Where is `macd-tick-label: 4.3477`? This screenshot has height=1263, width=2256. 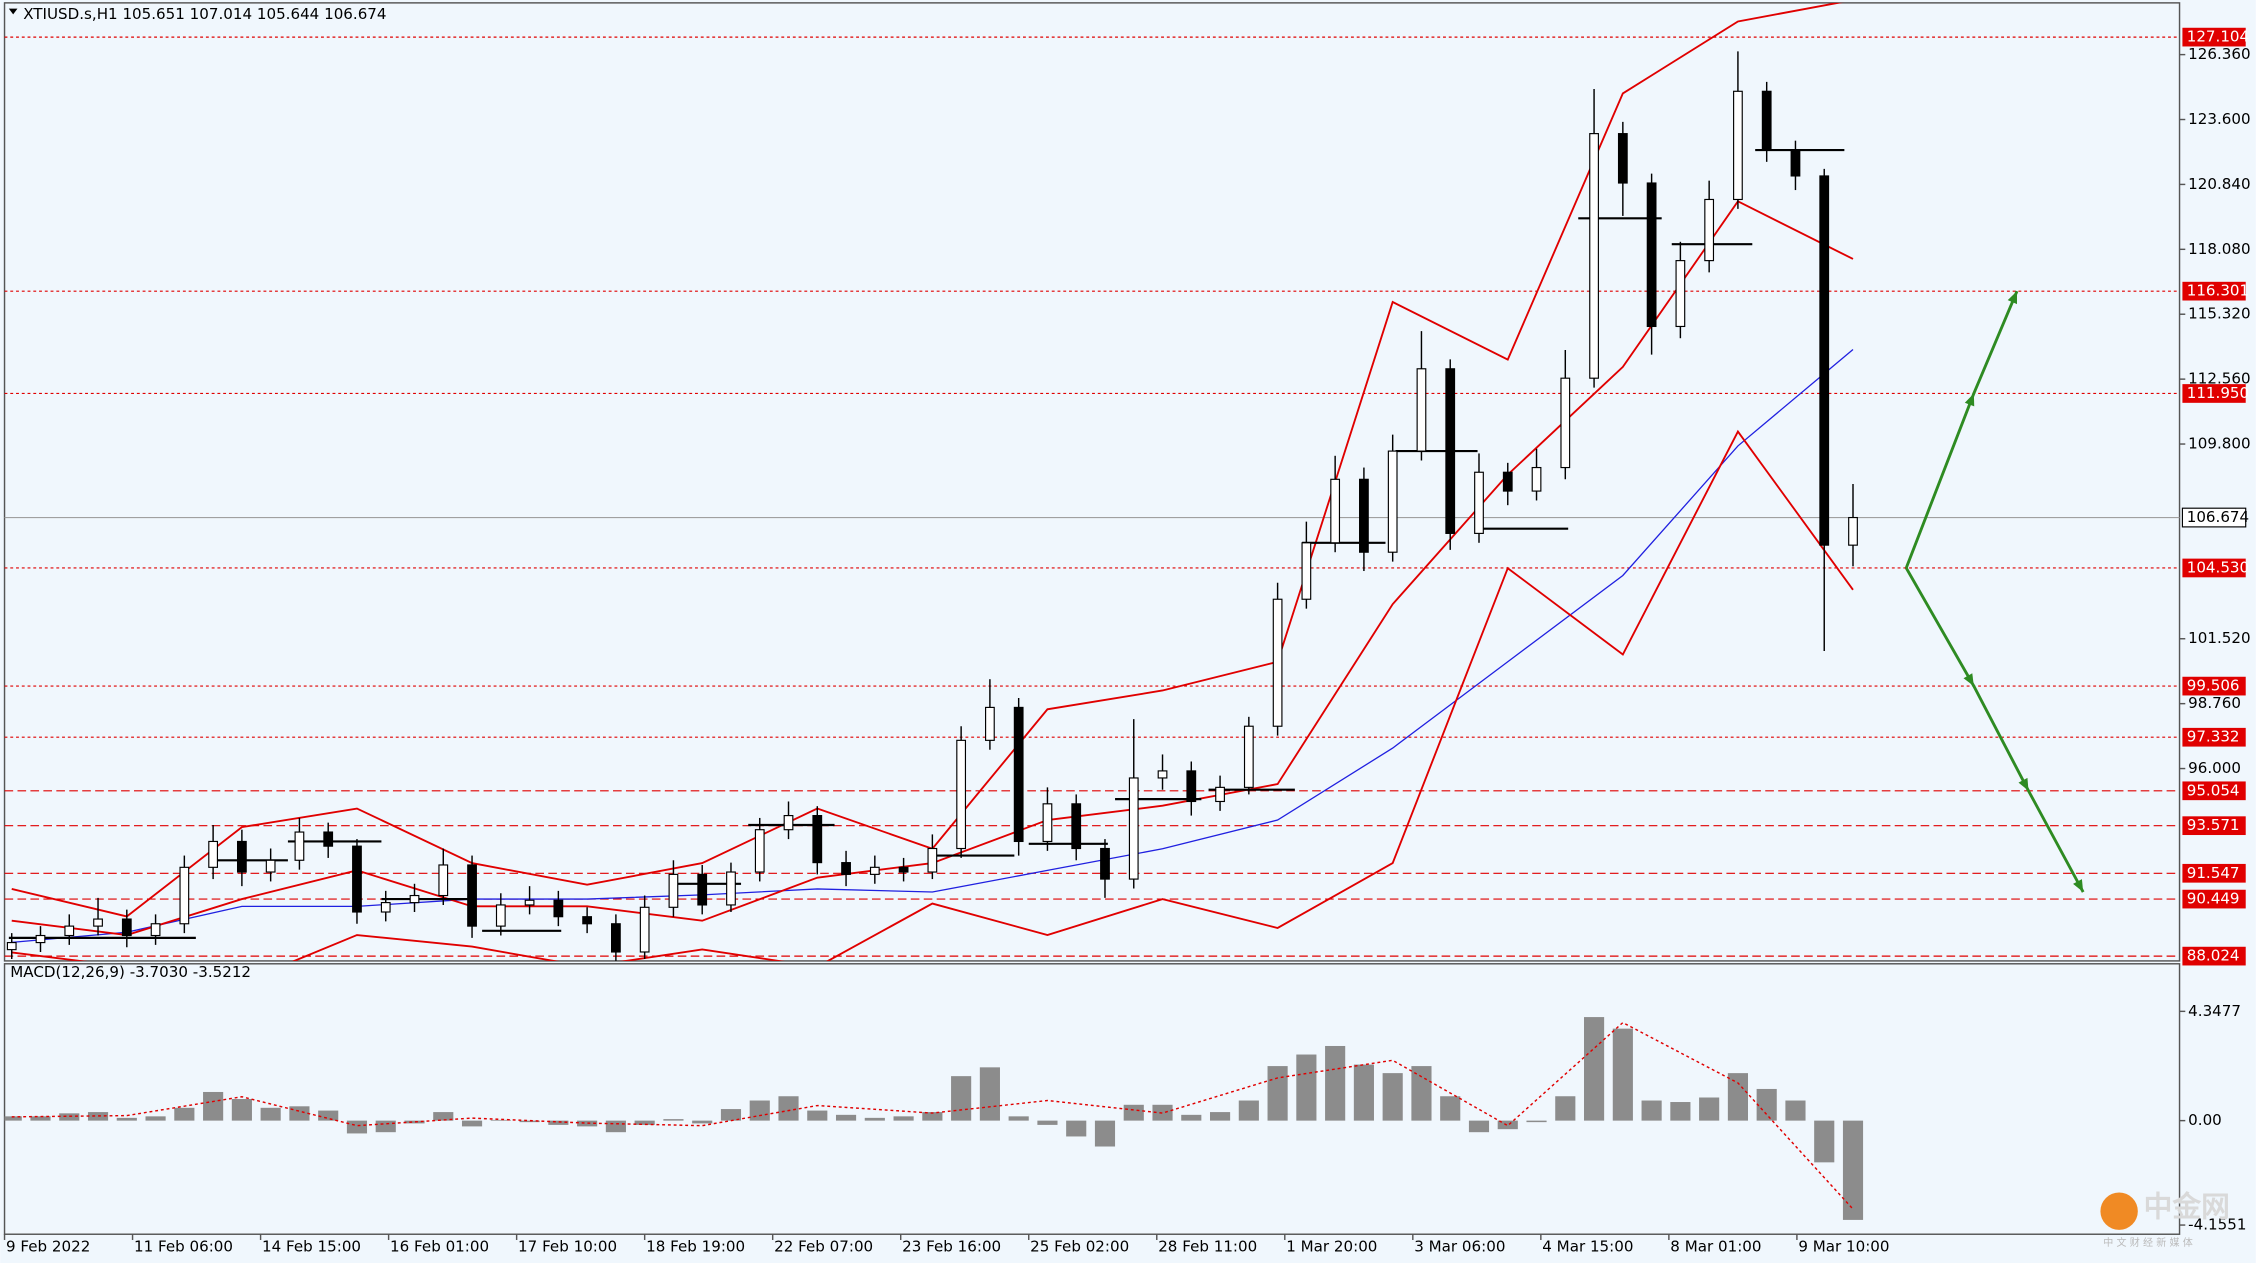
macd-tick-label: 4.3477 is located at coordinates (2214, 1011).